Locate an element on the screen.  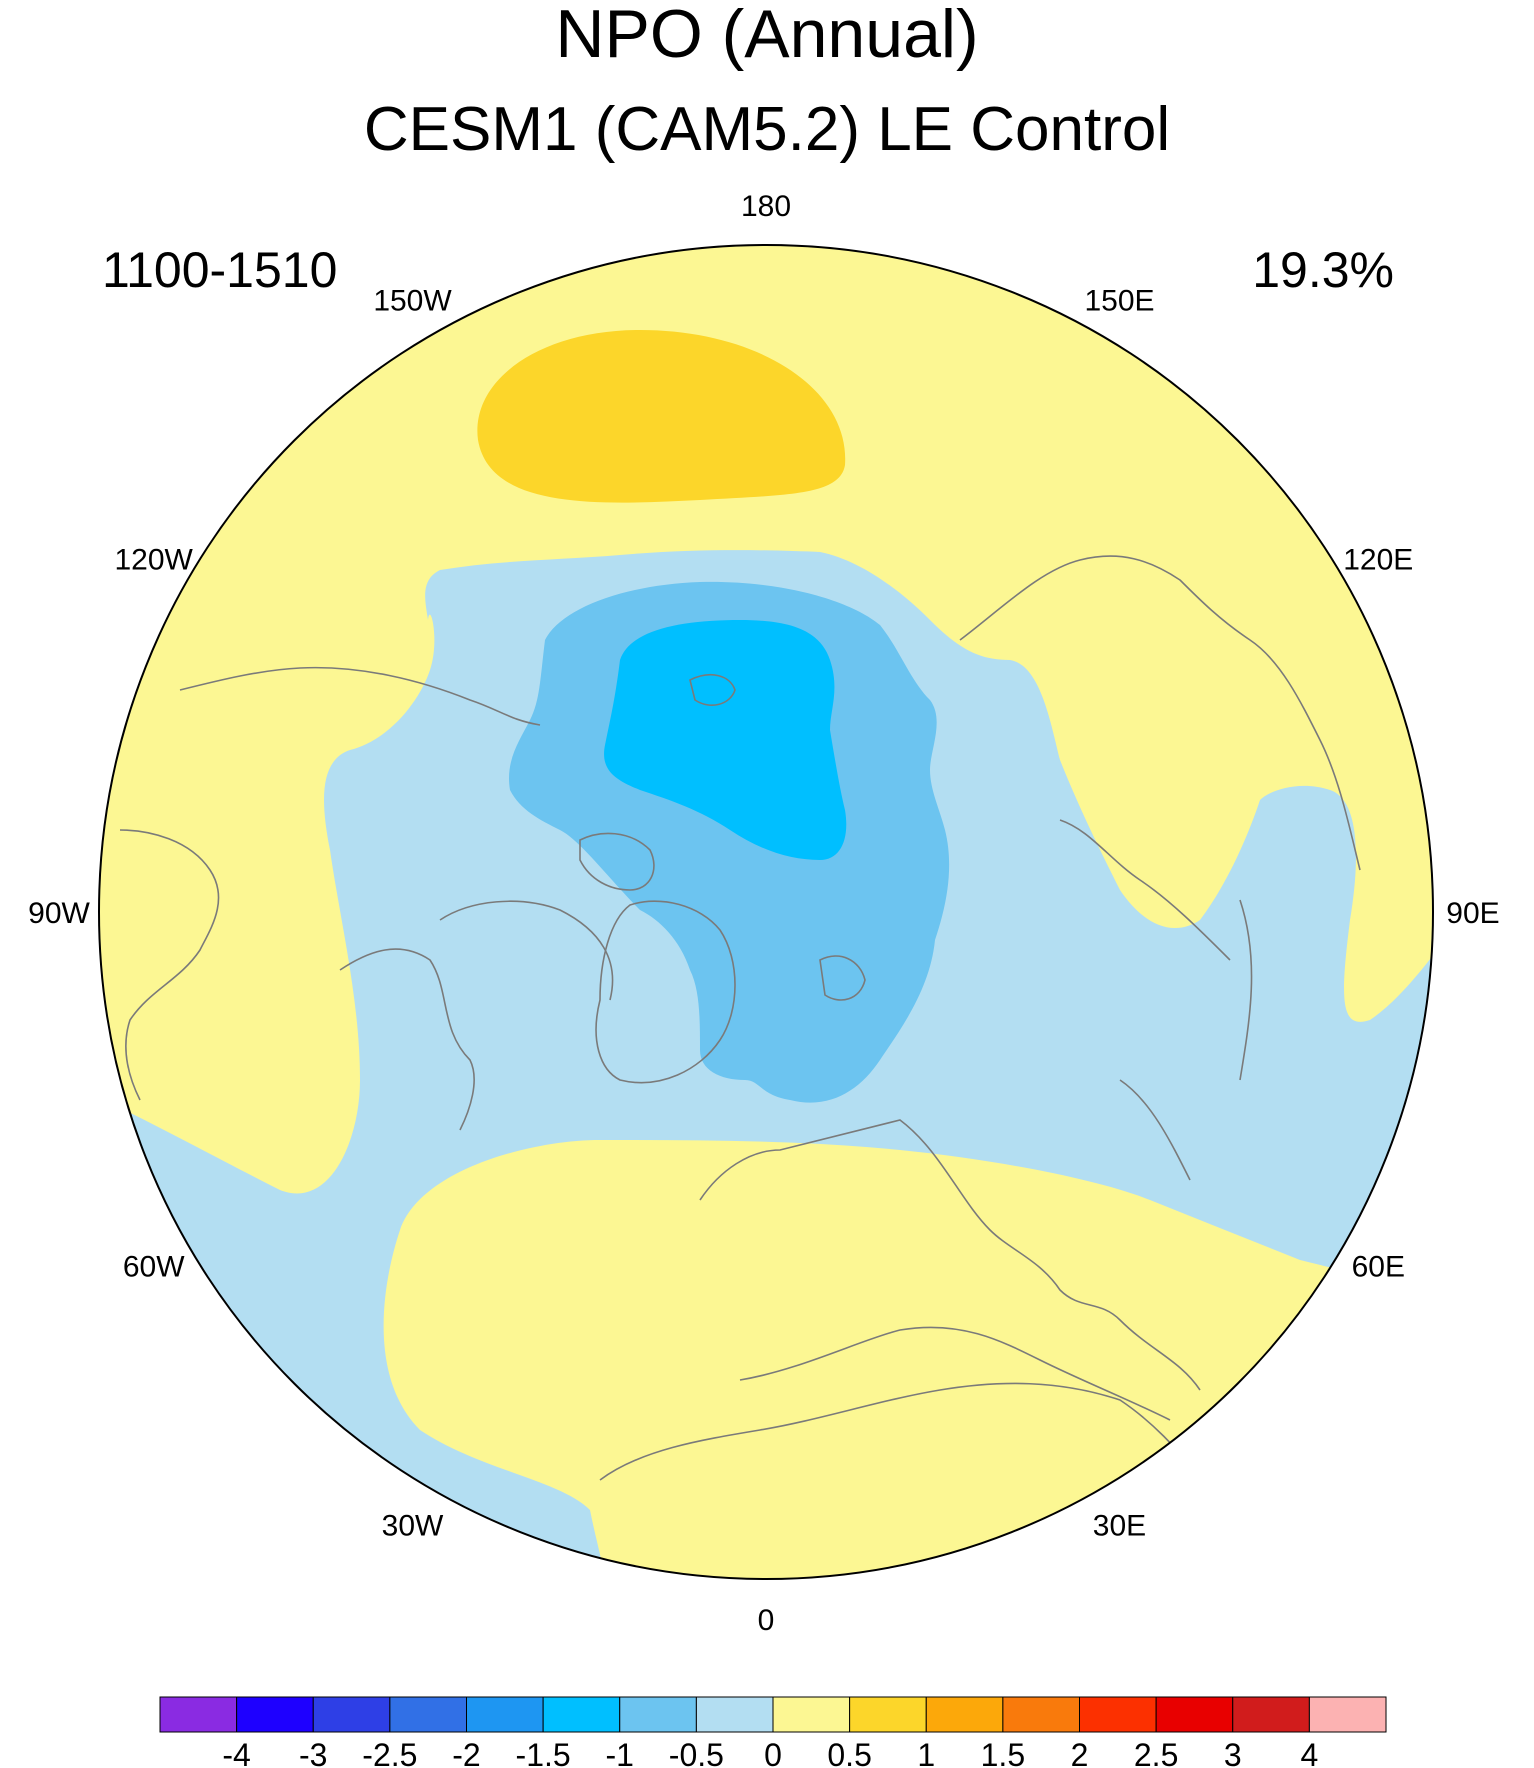
colorbar-tick-label: 1 is located at coordinates (926, 1752).